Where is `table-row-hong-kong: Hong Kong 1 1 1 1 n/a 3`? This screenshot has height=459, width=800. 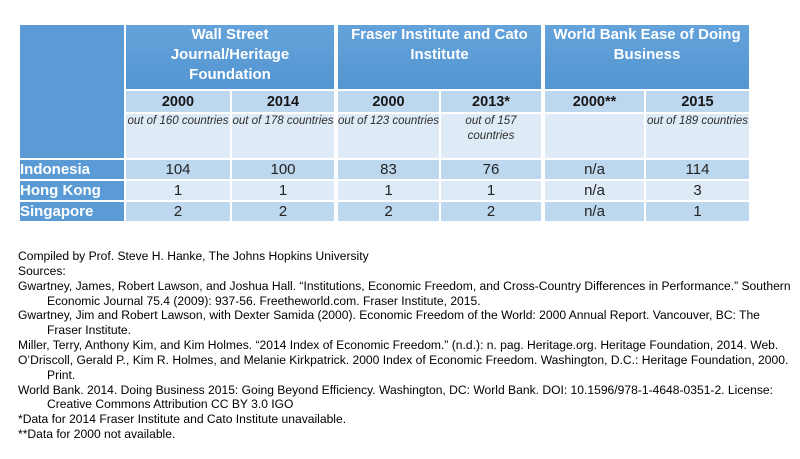
table-row-hong-kong: Hong Kong 1 1 1 1 n/a 3 is located at coordinates (384, 190).